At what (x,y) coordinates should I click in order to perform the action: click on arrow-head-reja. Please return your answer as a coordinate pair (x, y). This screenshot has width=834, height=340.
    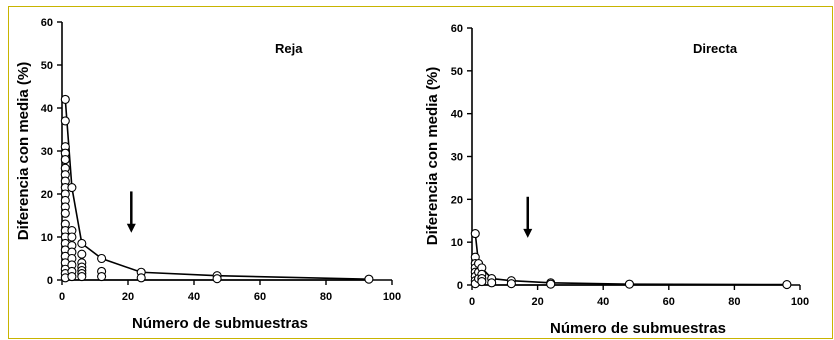
    Looking at the image, I should click on (131, 228).